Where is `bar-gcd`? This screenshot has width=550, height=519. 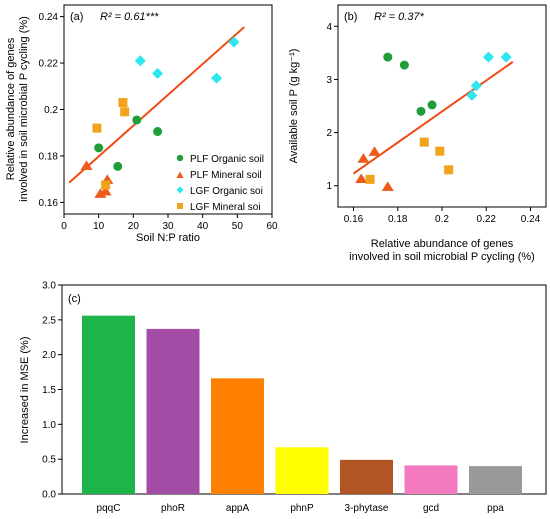 bar-gcd is located at coordinates (431, 479).